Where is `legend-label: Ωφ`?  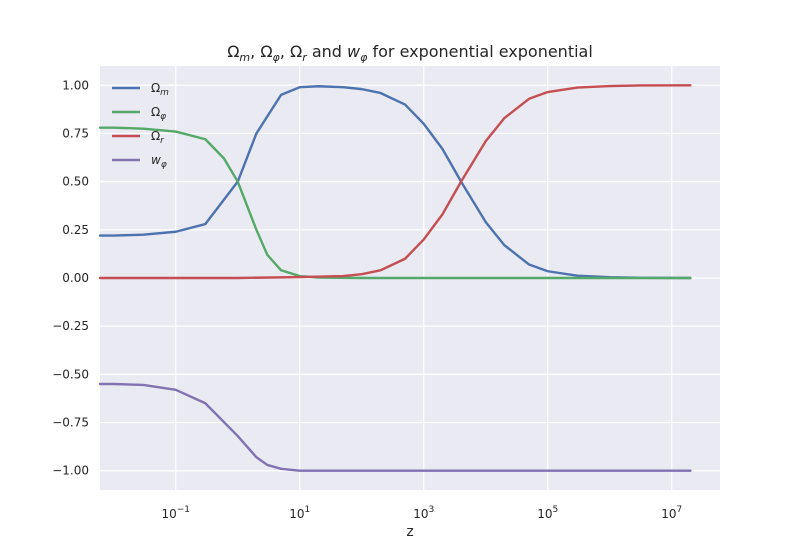
legend-label: Ωφ is located at coordinates (158, 113).